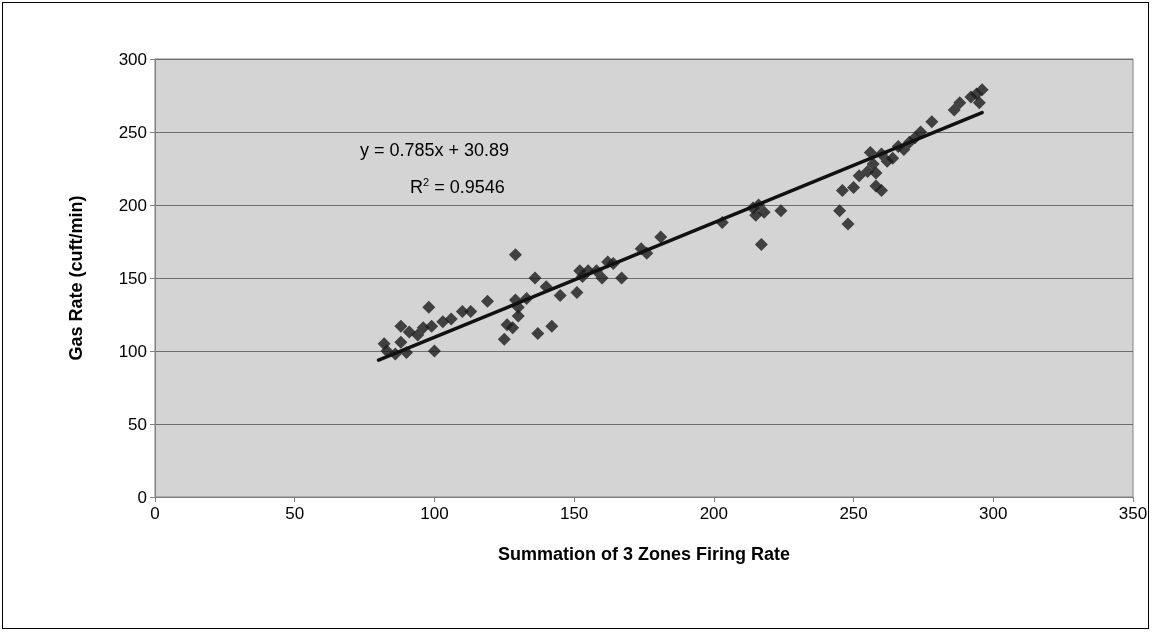  I want to click on x-tick-label: 50, so click(295, 513).